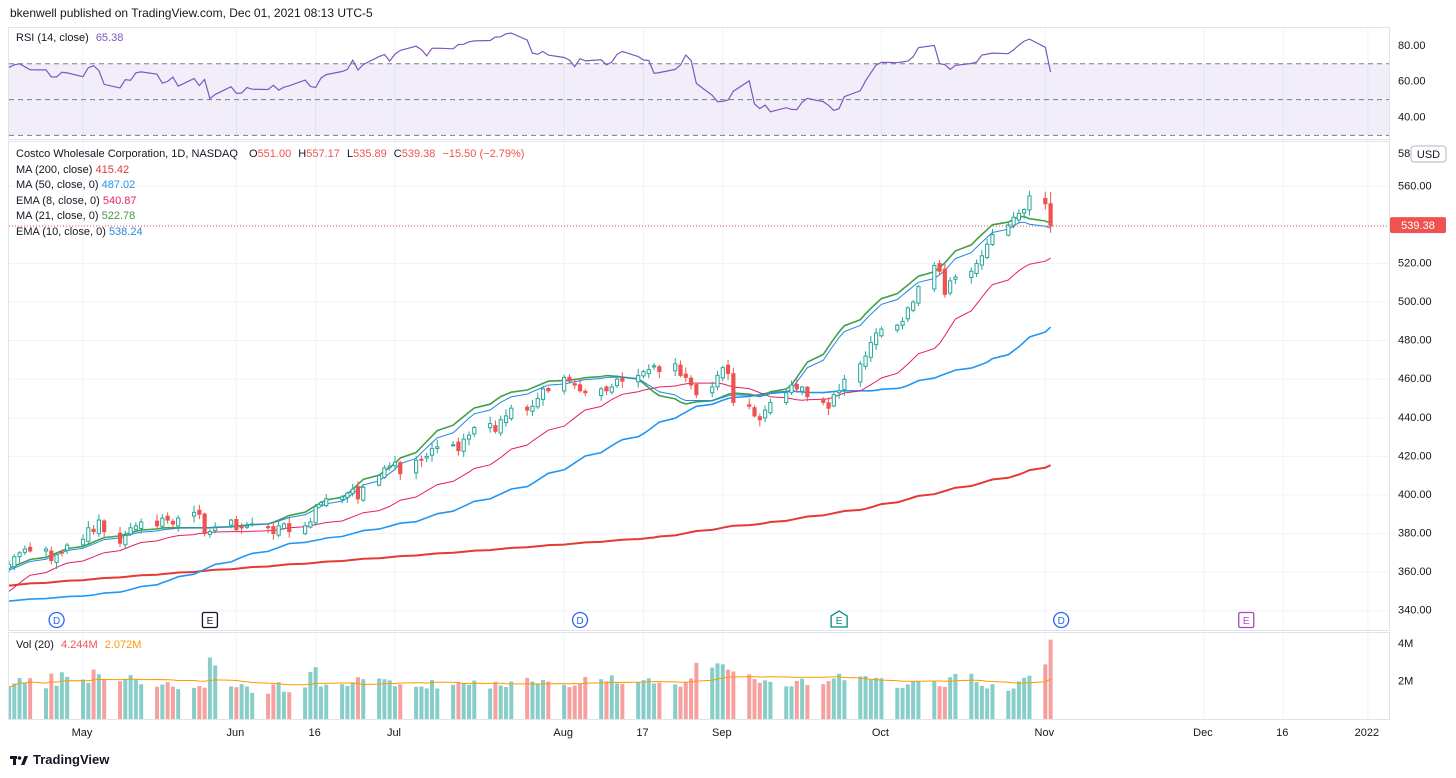 This screenshot has height=778, width=1456. What do you see at coordinates (235, 733) in the screenshot?
I see `time-tick-label: Jun` at bounding box center [235, 733].